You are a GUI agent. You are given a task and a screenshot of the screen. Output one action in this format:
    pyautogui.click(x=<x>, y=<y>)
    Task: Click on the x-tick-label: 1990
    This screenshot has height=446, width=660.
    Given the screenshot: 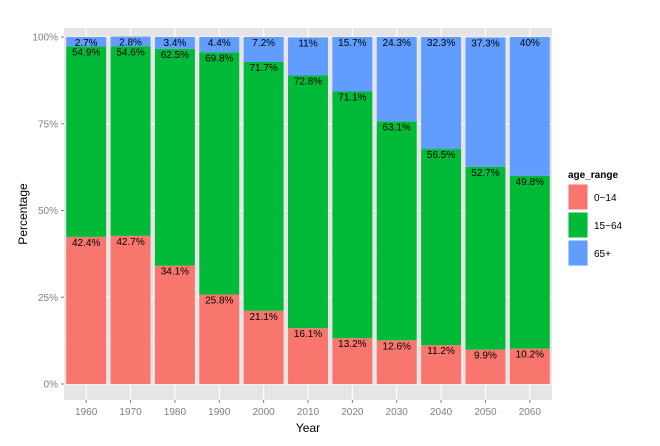 What is the action you would take?
    pyautogui.click(x=219, y=412)
    